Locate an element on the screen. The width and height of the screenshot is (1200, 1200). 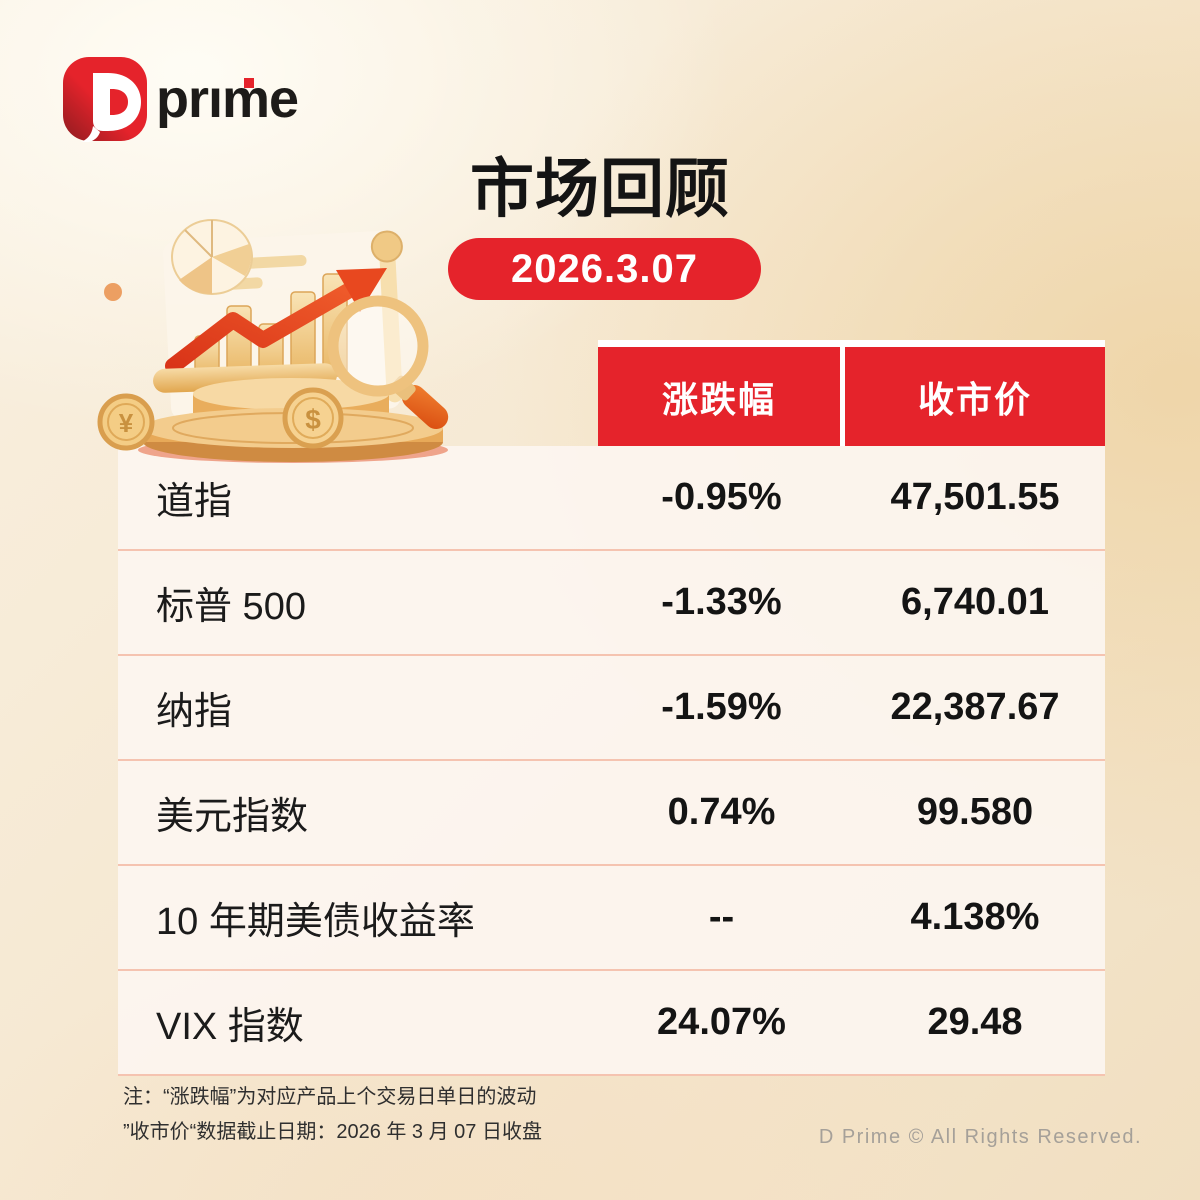
table-row: 10 年期美债收益率 -- 4.138% is located at coordinates (611, 916).